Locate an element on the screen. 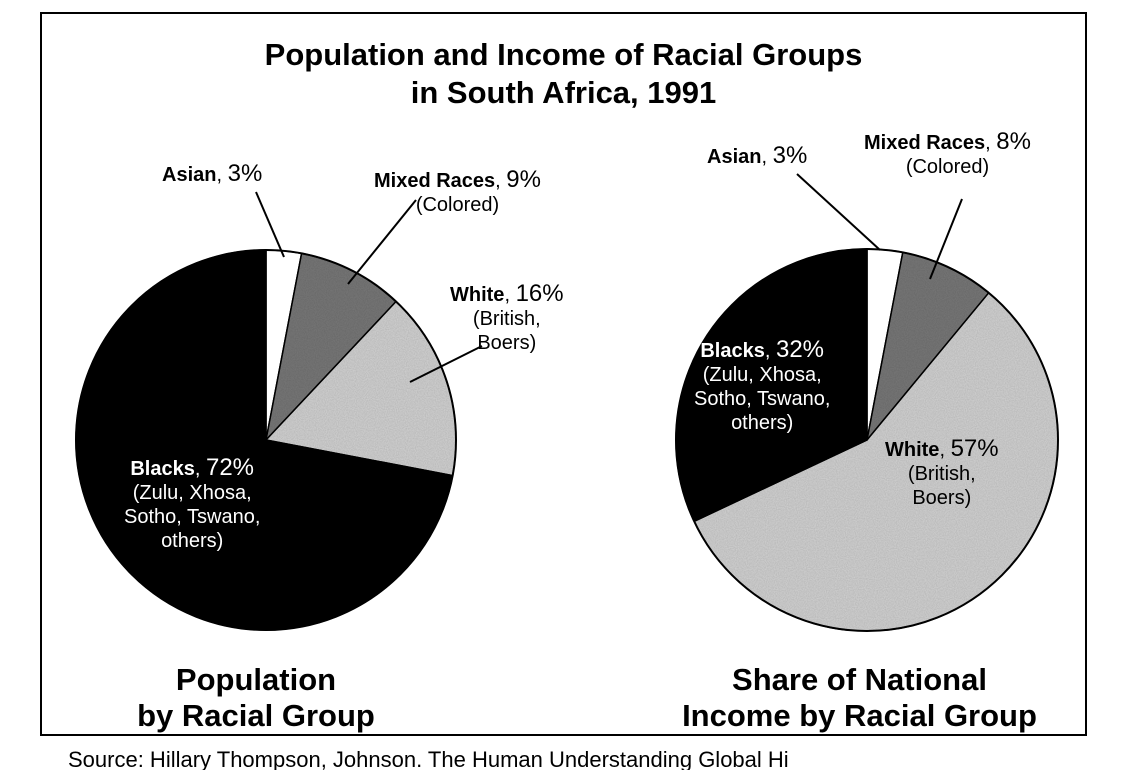 This screenshot has width=1122, height=770. pie-income-caption: Share of National Income by Racial Group is located at coordinates (859, 698).